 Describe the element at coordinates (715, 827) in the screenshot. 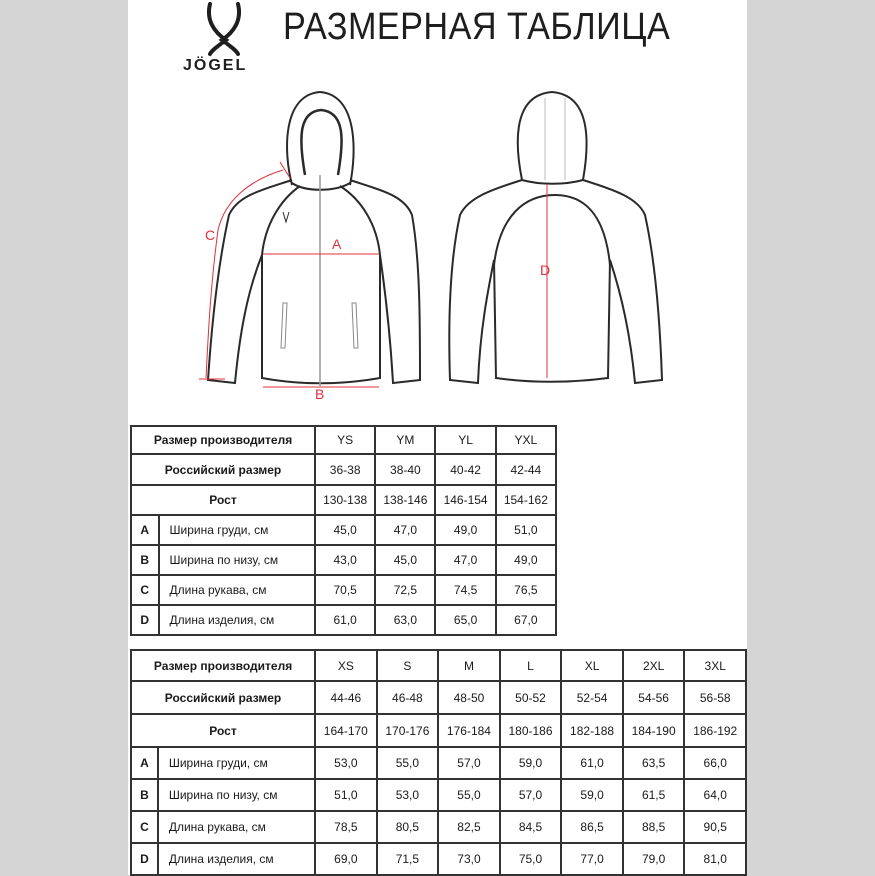

I see `value-cell: 90,5` at that location.